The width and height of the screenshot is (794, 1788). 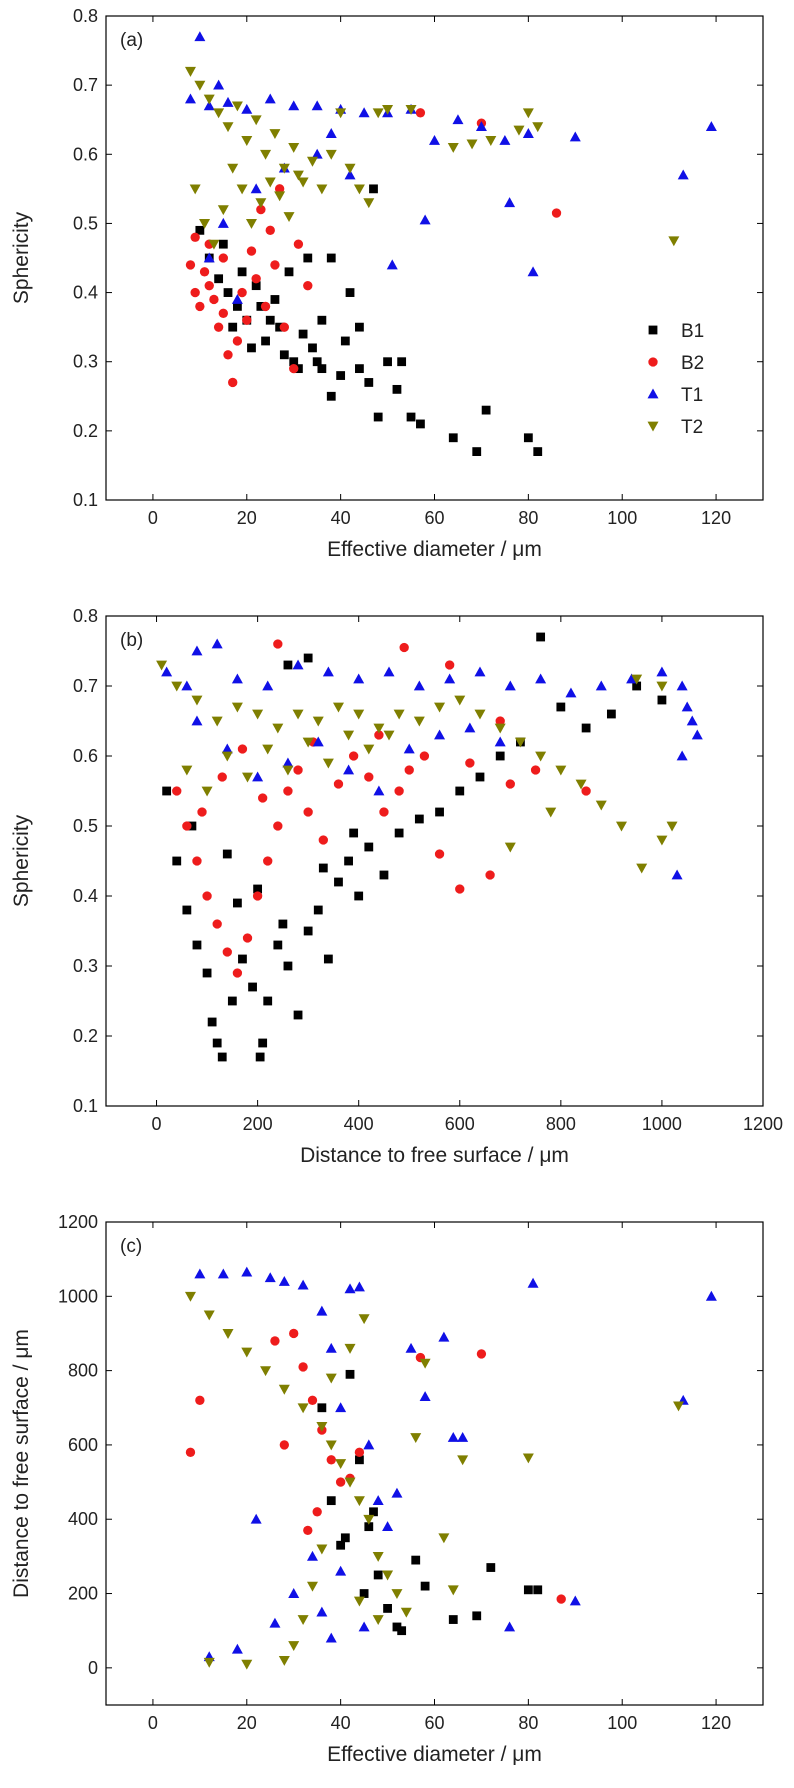 What do you see at coordinates (85, 500) in the screenshot?
I see `y-tick-label: 0.1` at bounding box center [85, 500].